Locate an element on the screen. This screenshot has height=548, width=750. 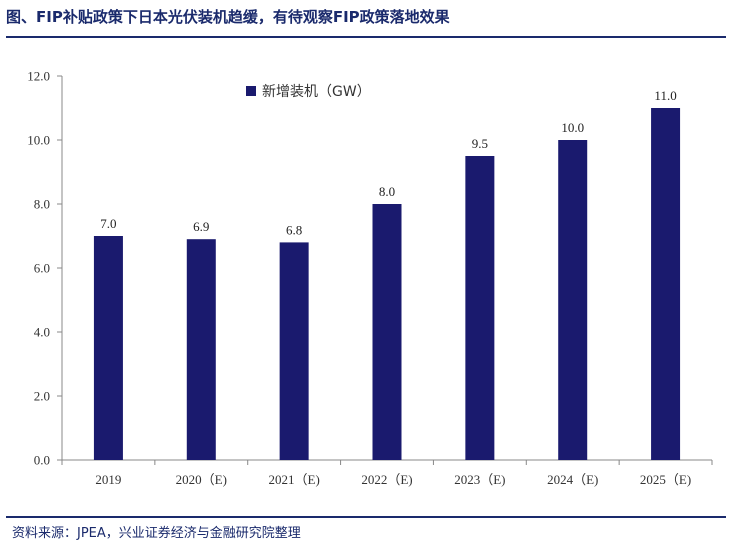
y-tick-label: 8.0 is located at coordinates (42, 204).